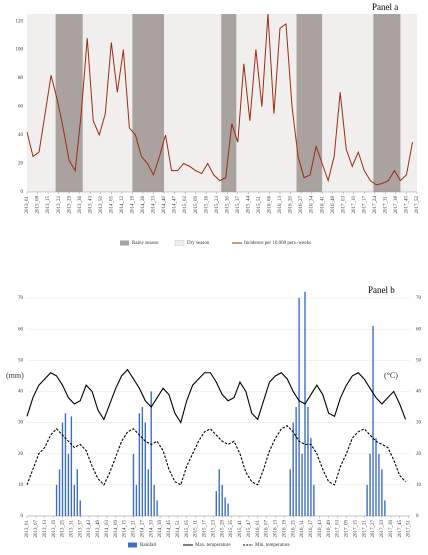  What do you see at coordinates (205, 529) in the screenshot?
I see `x-tick-label: 2015_17` at bounding box center [205, 529].